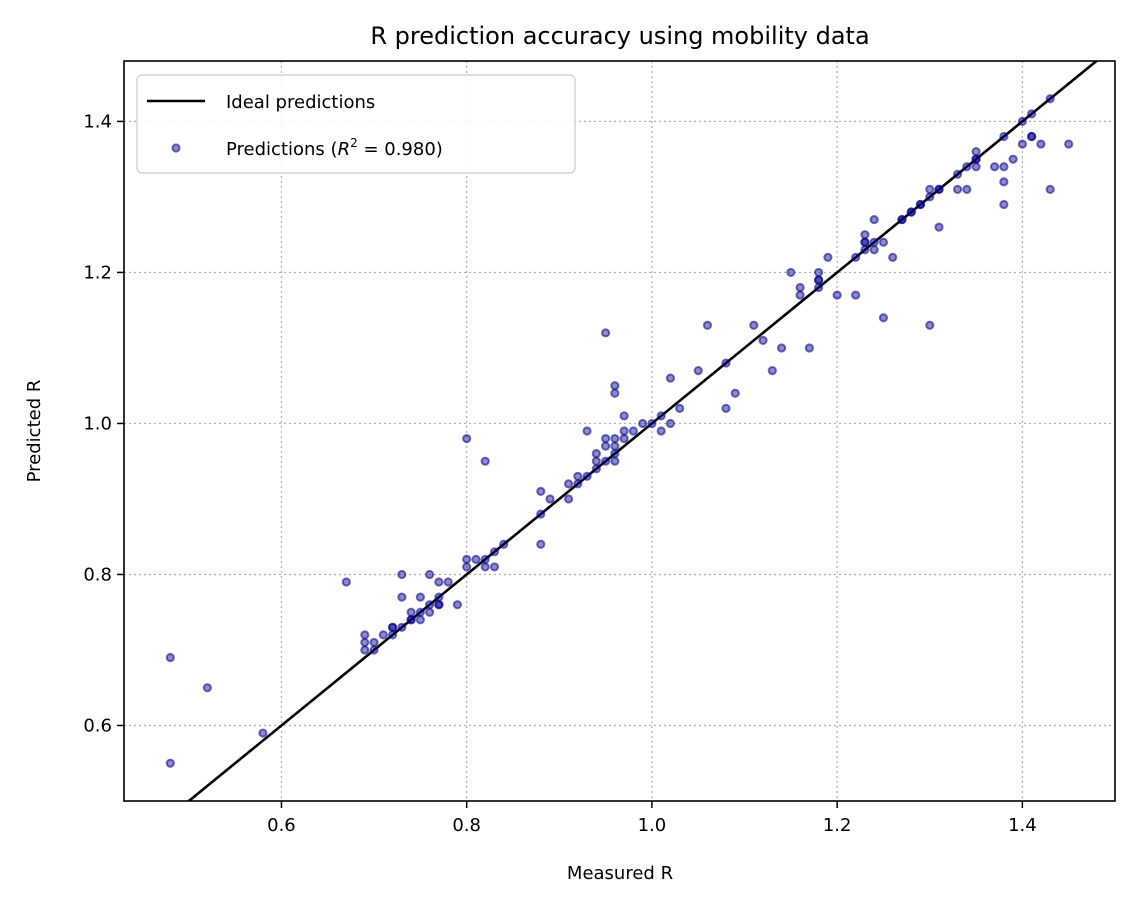 The image size is (1138, 908). Describe the element at coordinates (410, 149) in the screenshot. I see `legend-r2-value: 0.980` at that location.